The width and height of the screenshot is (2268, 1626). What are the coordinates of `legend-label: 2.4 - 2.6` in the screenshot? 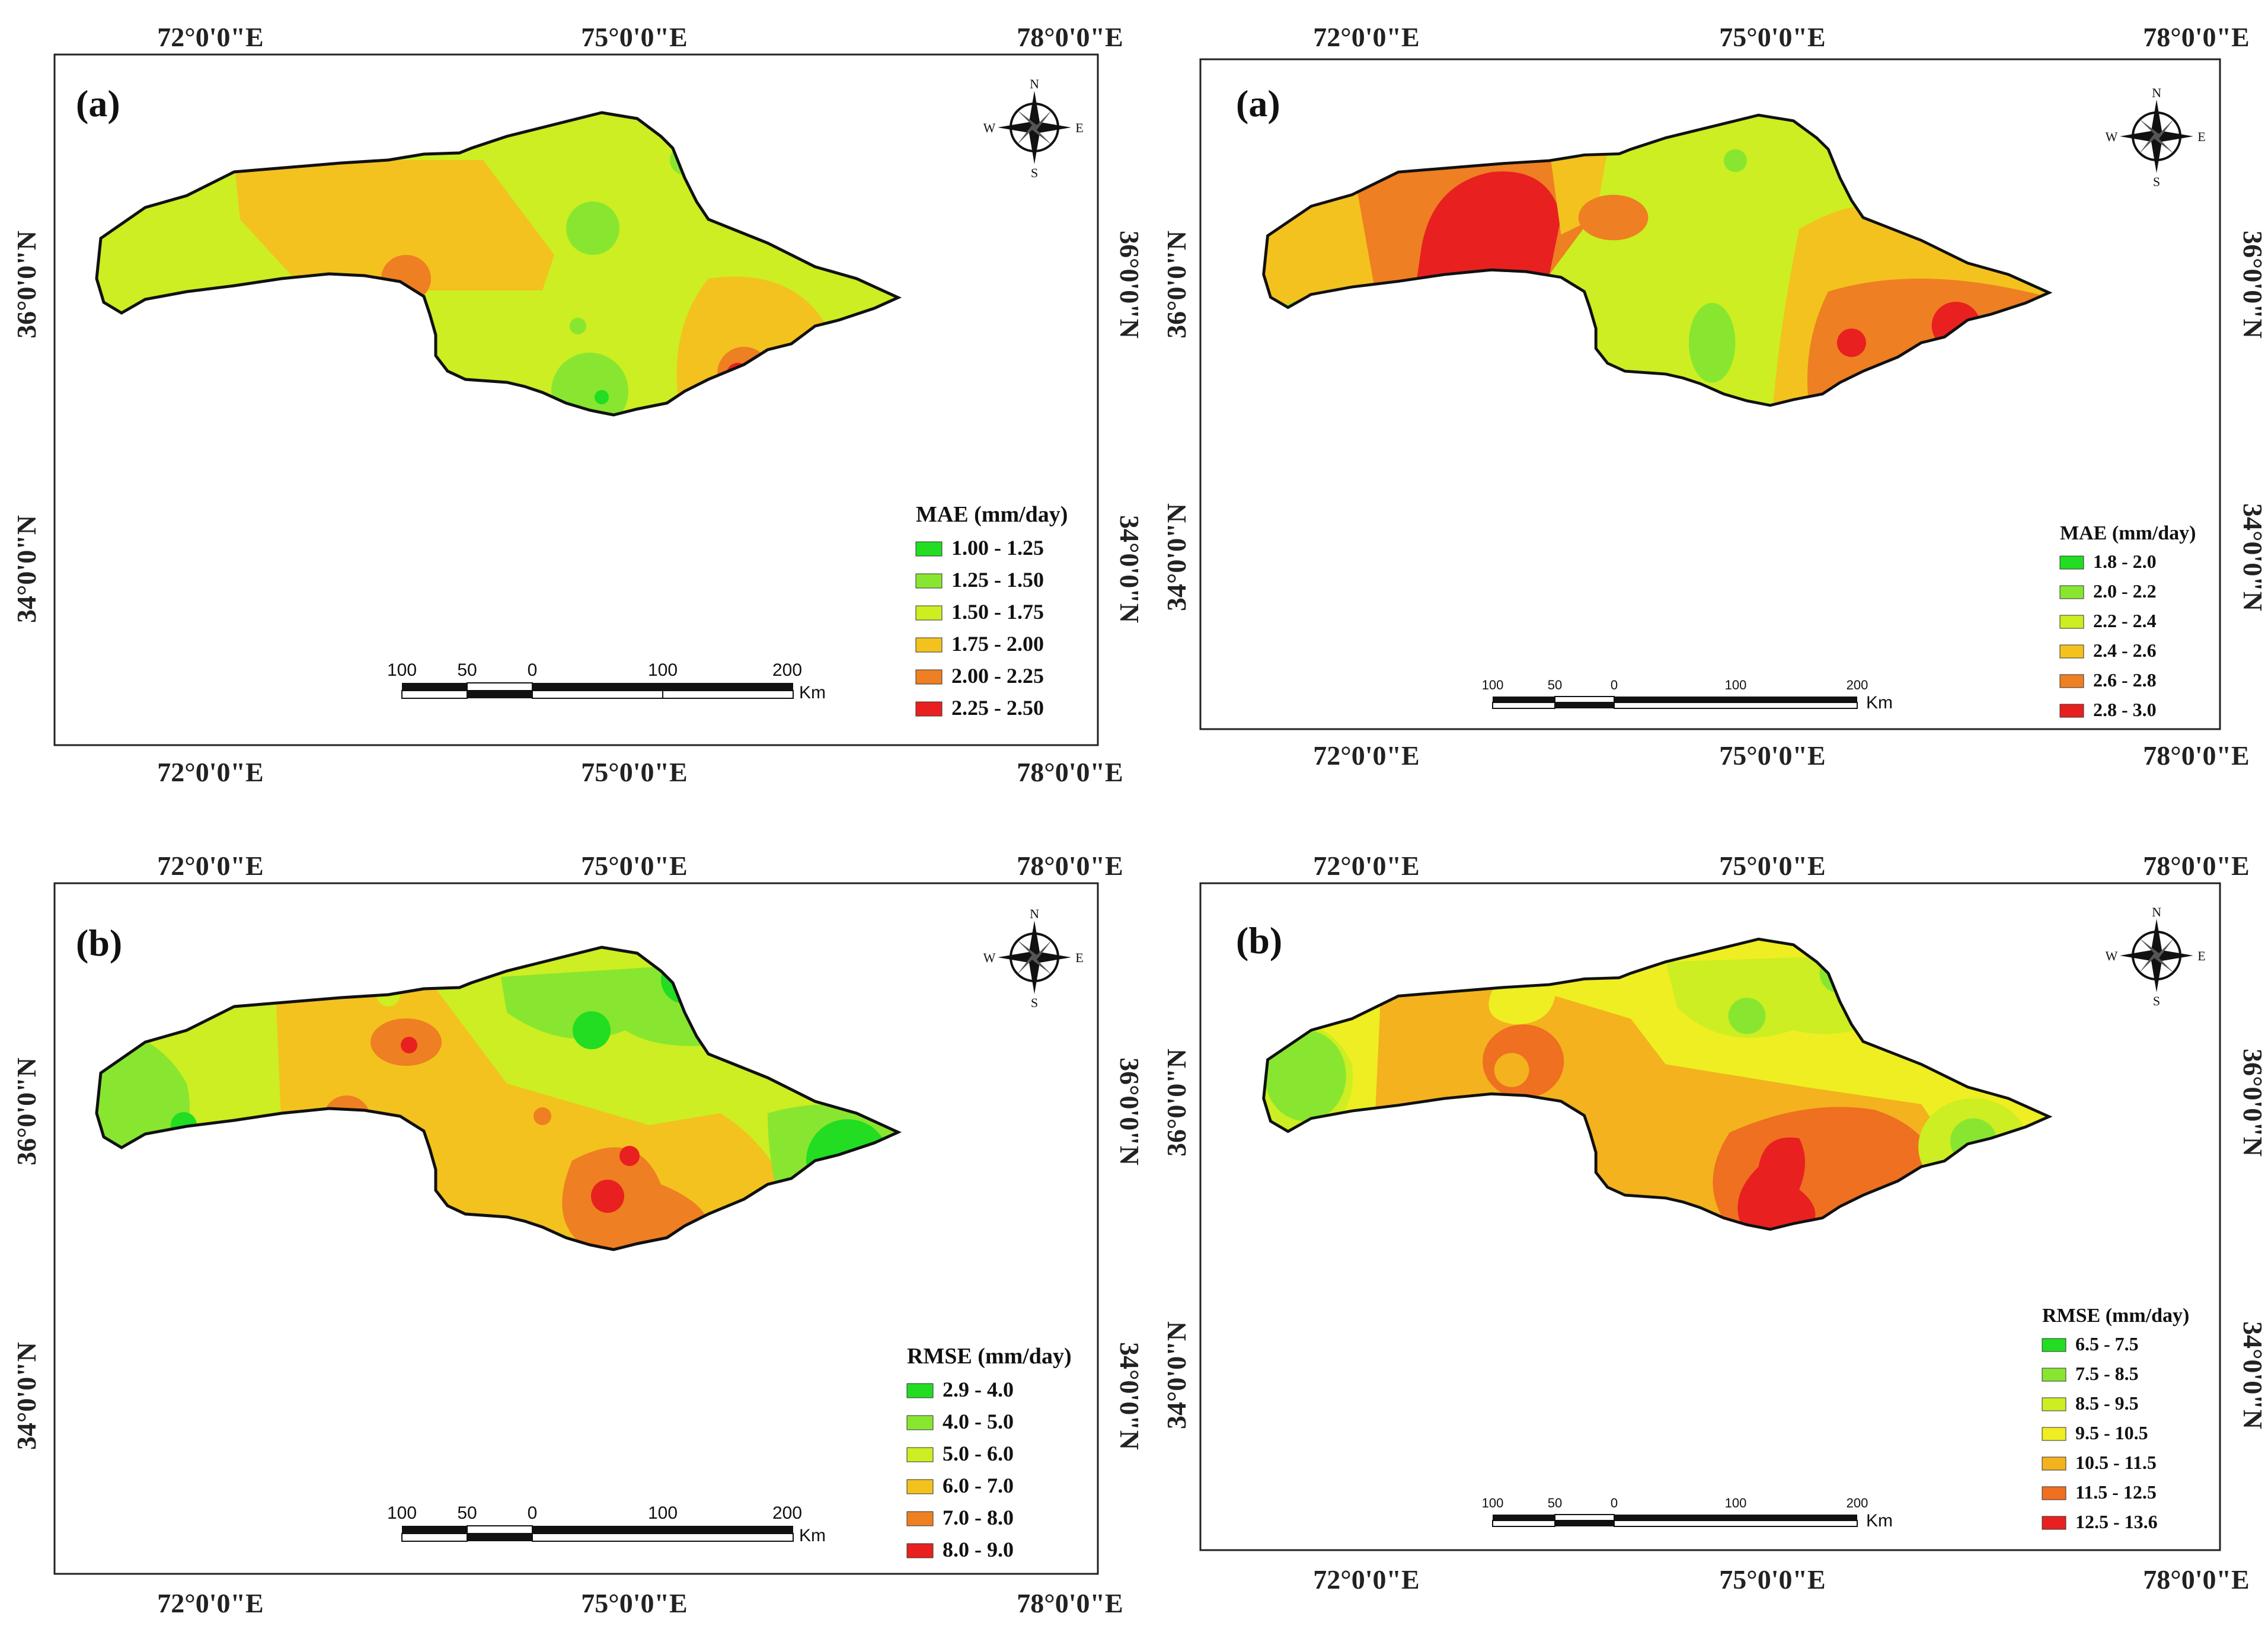 It's located at (2125, 650).